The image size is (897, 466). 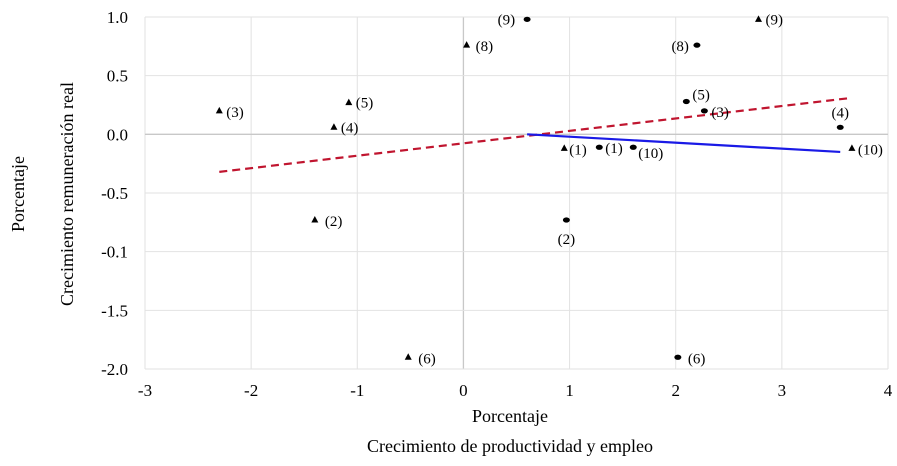 What do you see at coordinates (569, 390) in the screenshot?
I see `x-tick-label: 1` at bounding box center [569, 390].